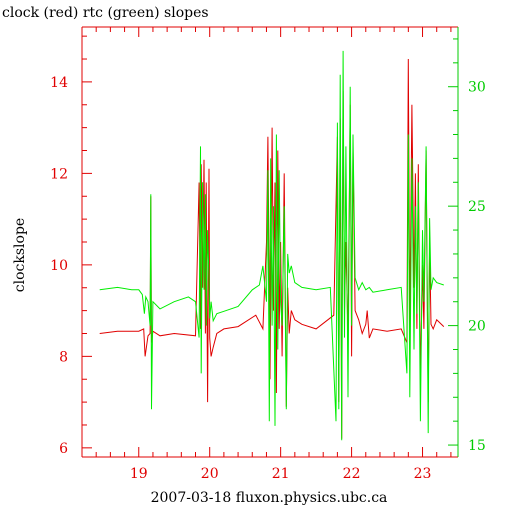 Image resolution: width=512 pixels, height=512 pixels. I want to click on left-tick-label: 10, so click(59, 266).